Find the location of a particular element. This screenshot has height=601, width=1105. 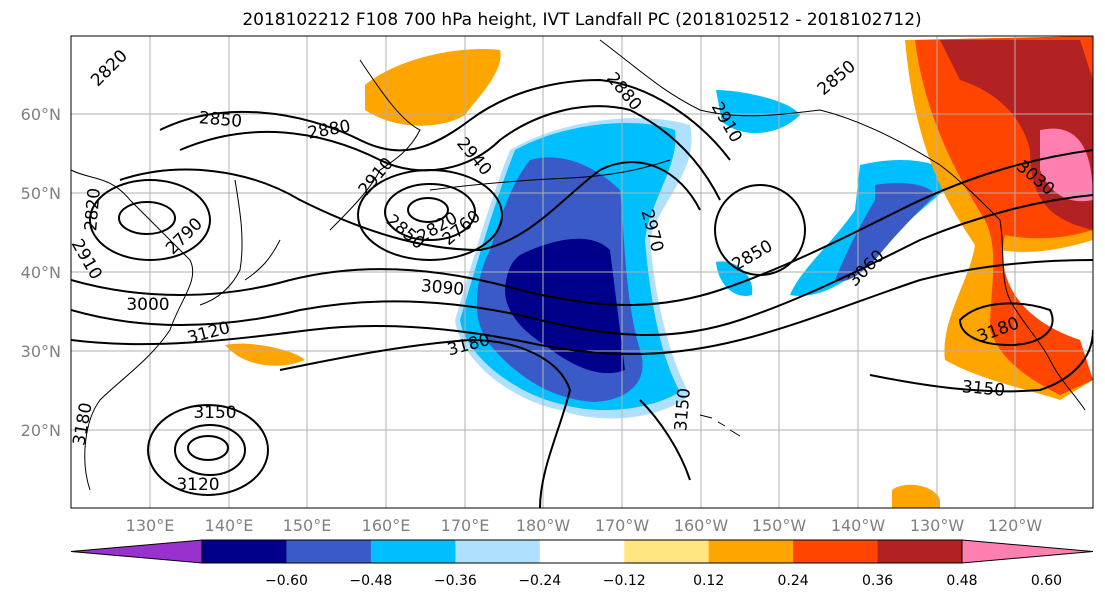

contour-label: 2820 is located at coordinates (93, 209).